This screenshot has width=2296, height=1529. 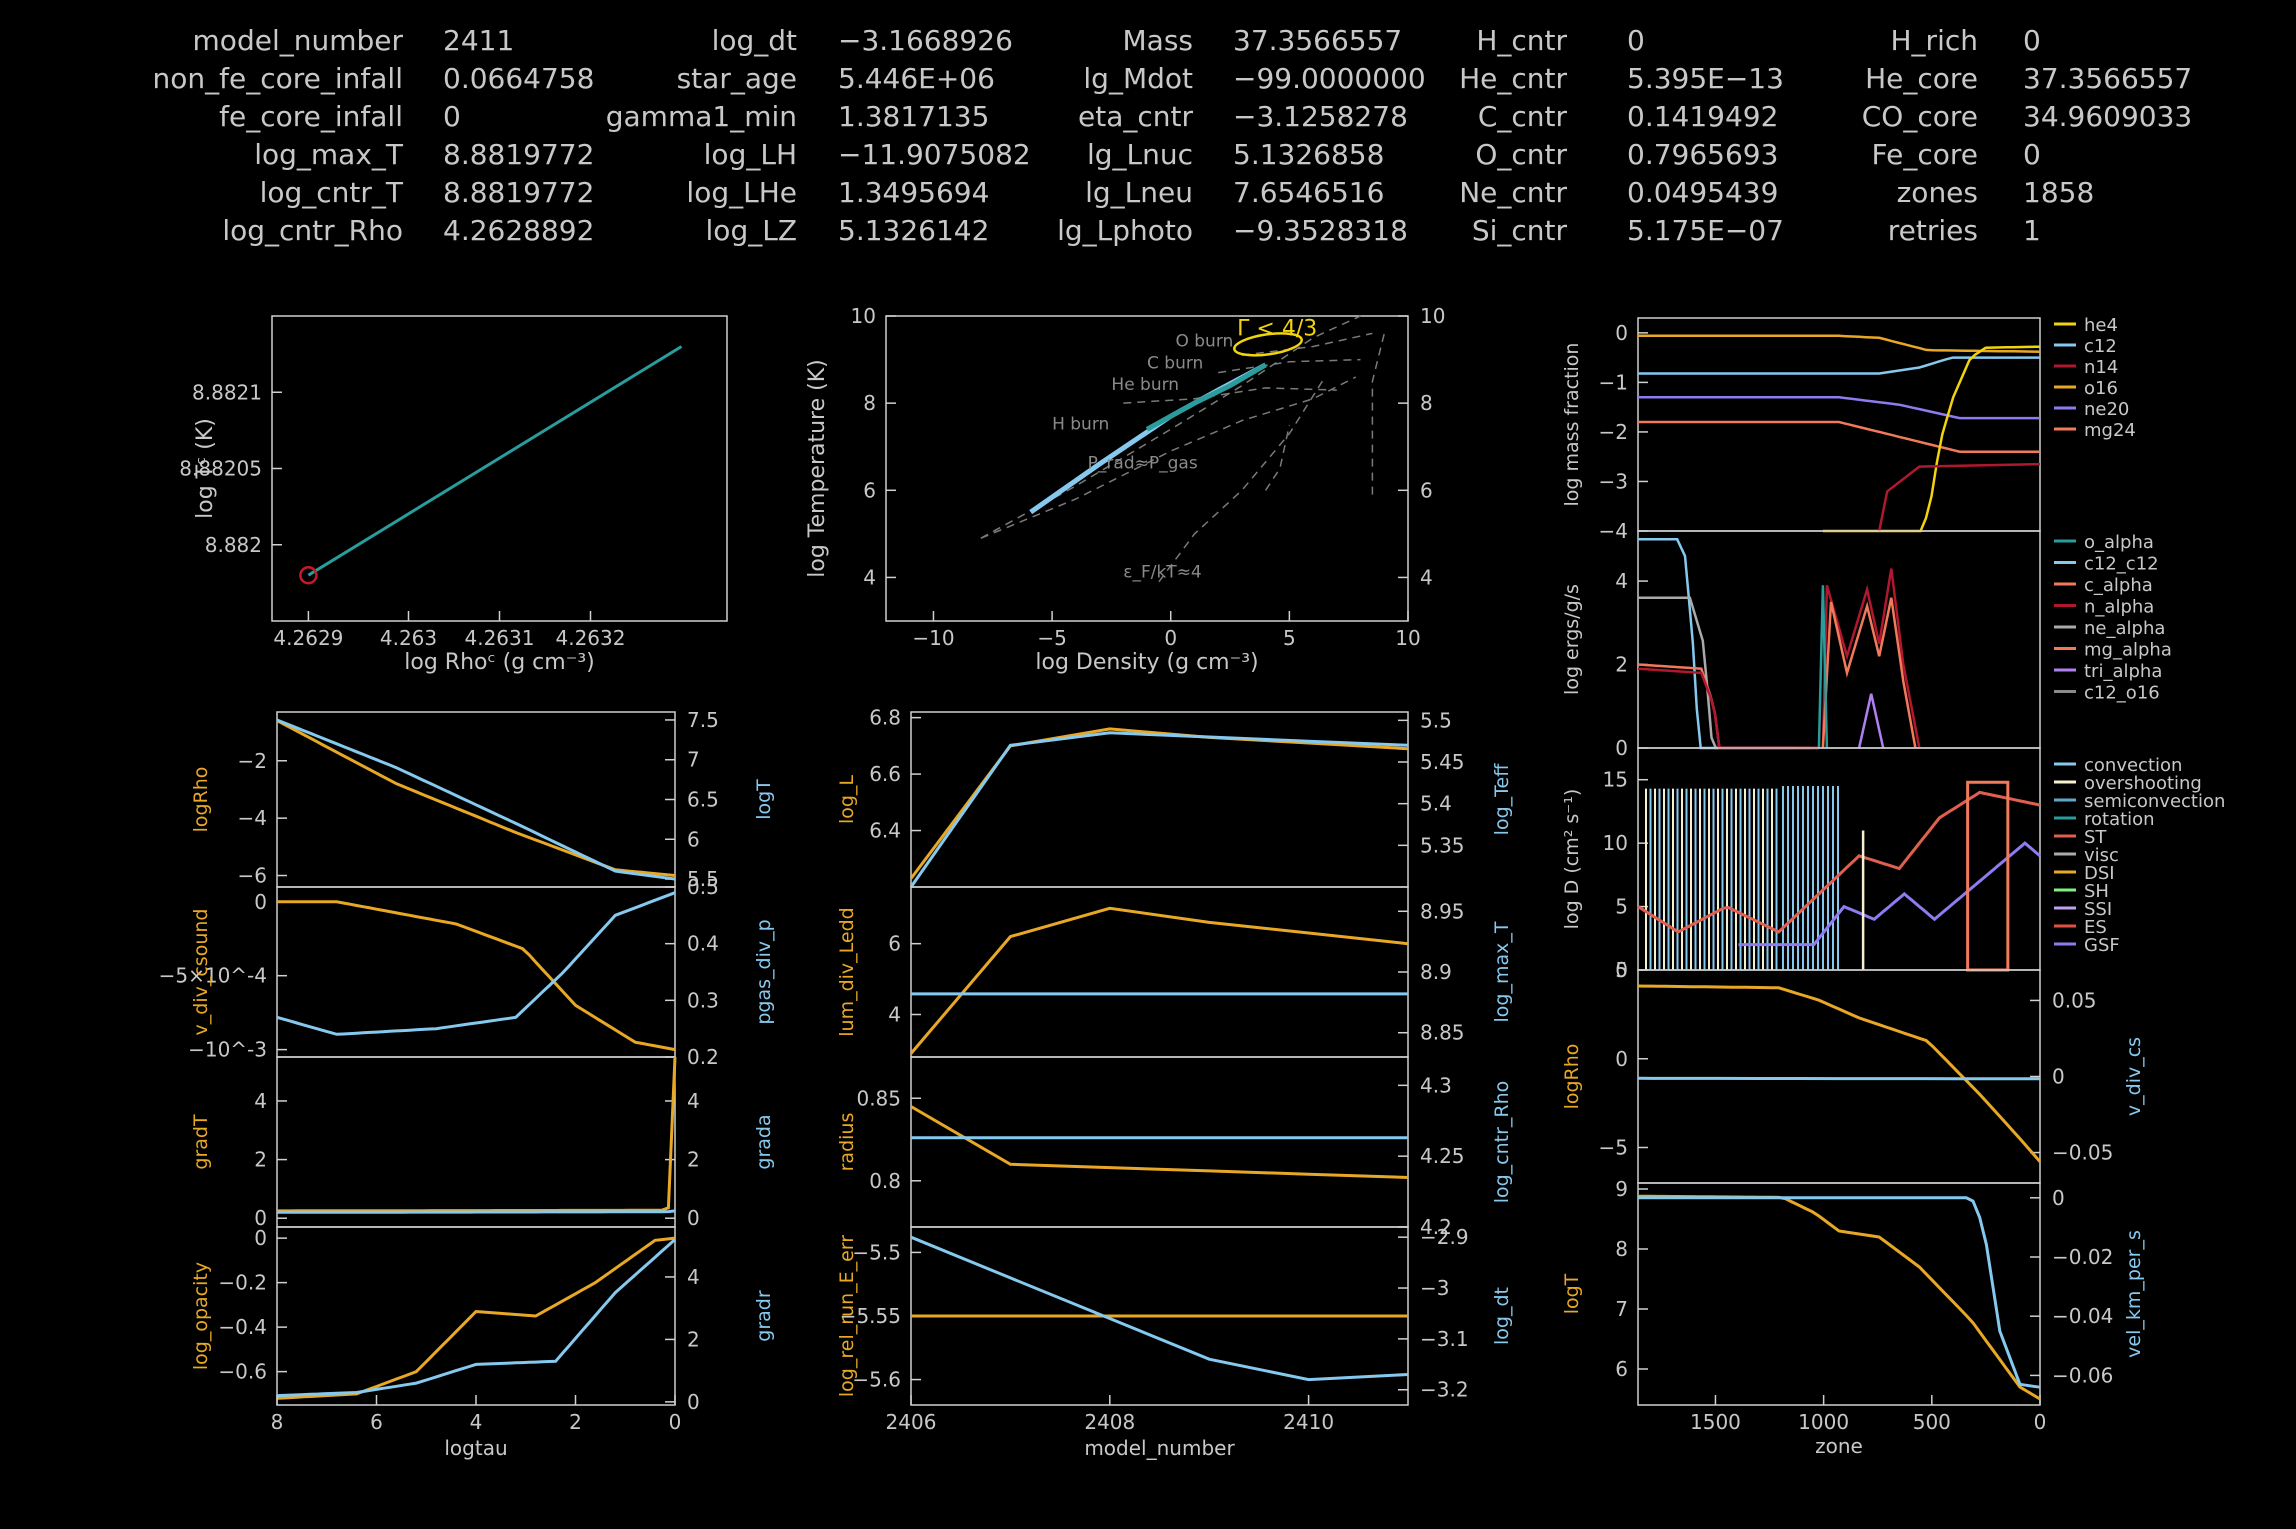 I want to click on rhovcs-y-tick: −5, so click(x=1613, y=1148).